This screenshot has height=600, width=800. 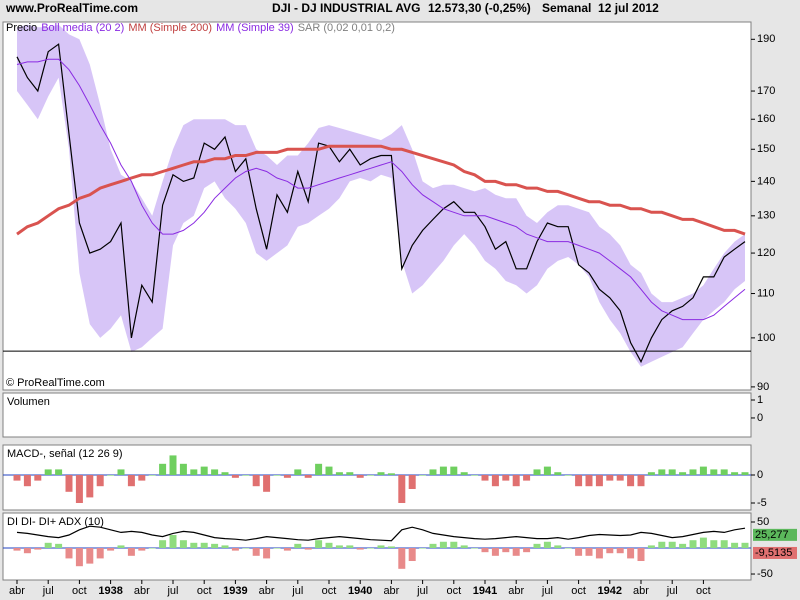 I want to click on current-value-box, so click(x=775, y=534).